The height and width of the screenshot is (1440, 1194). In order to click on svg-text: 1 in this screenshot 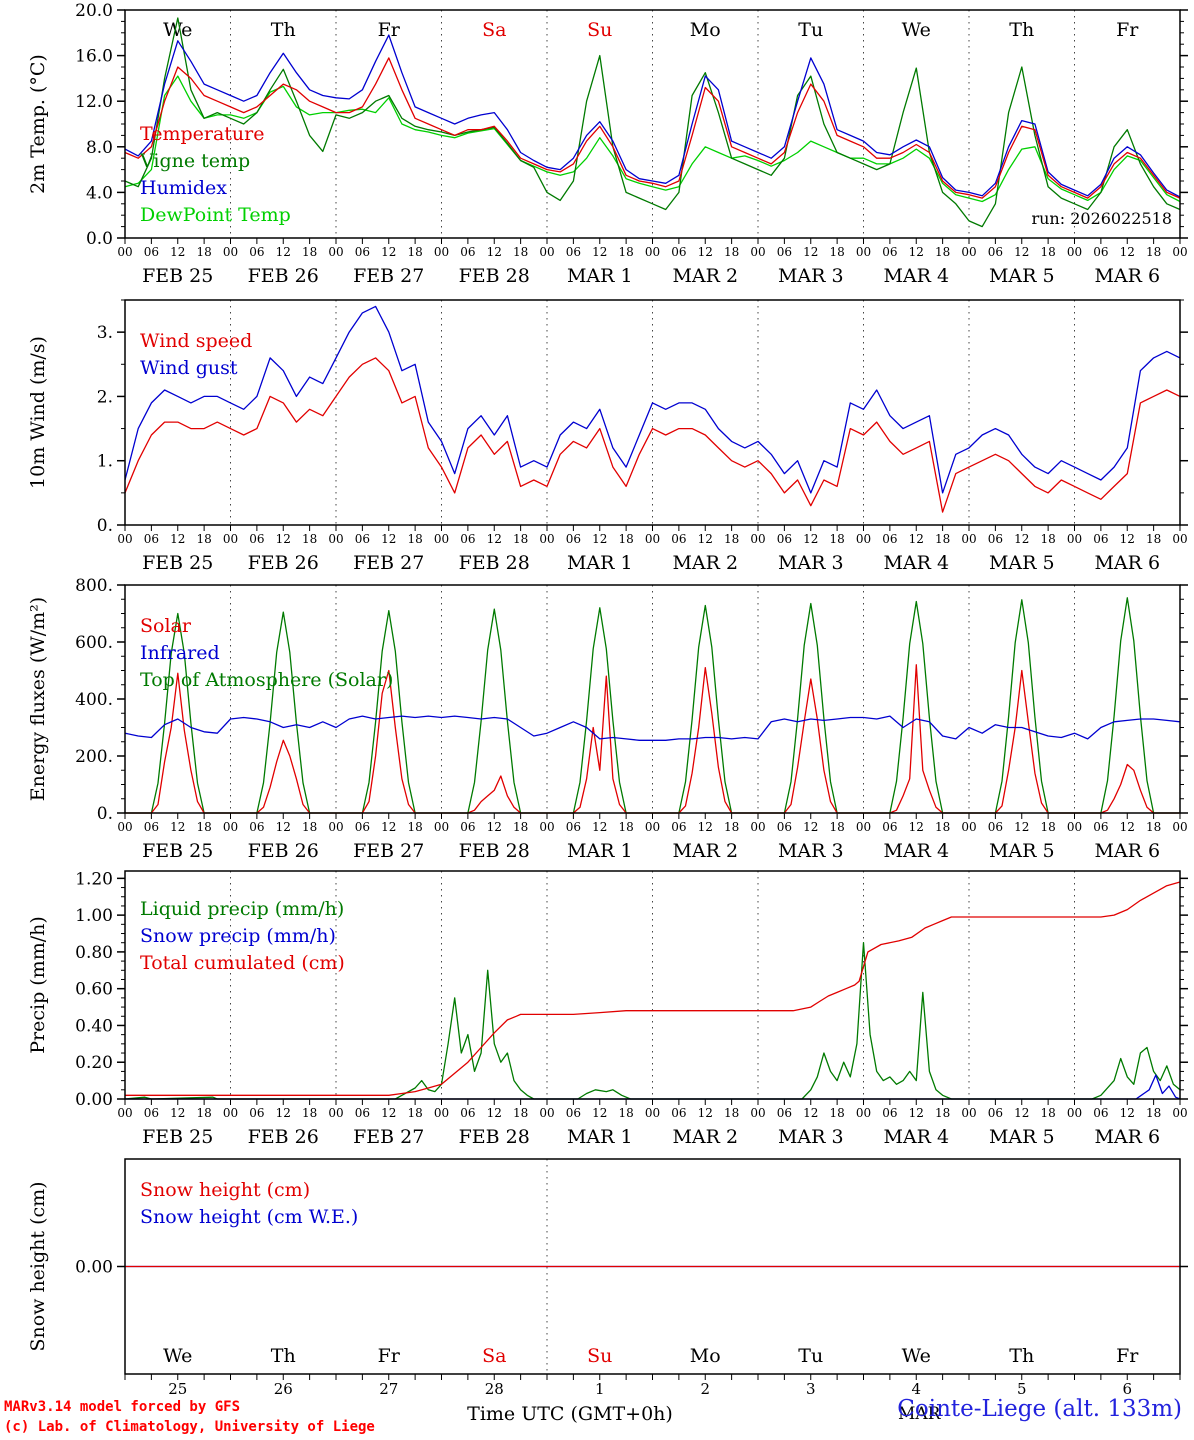, I will do `click(600, 1389)`.